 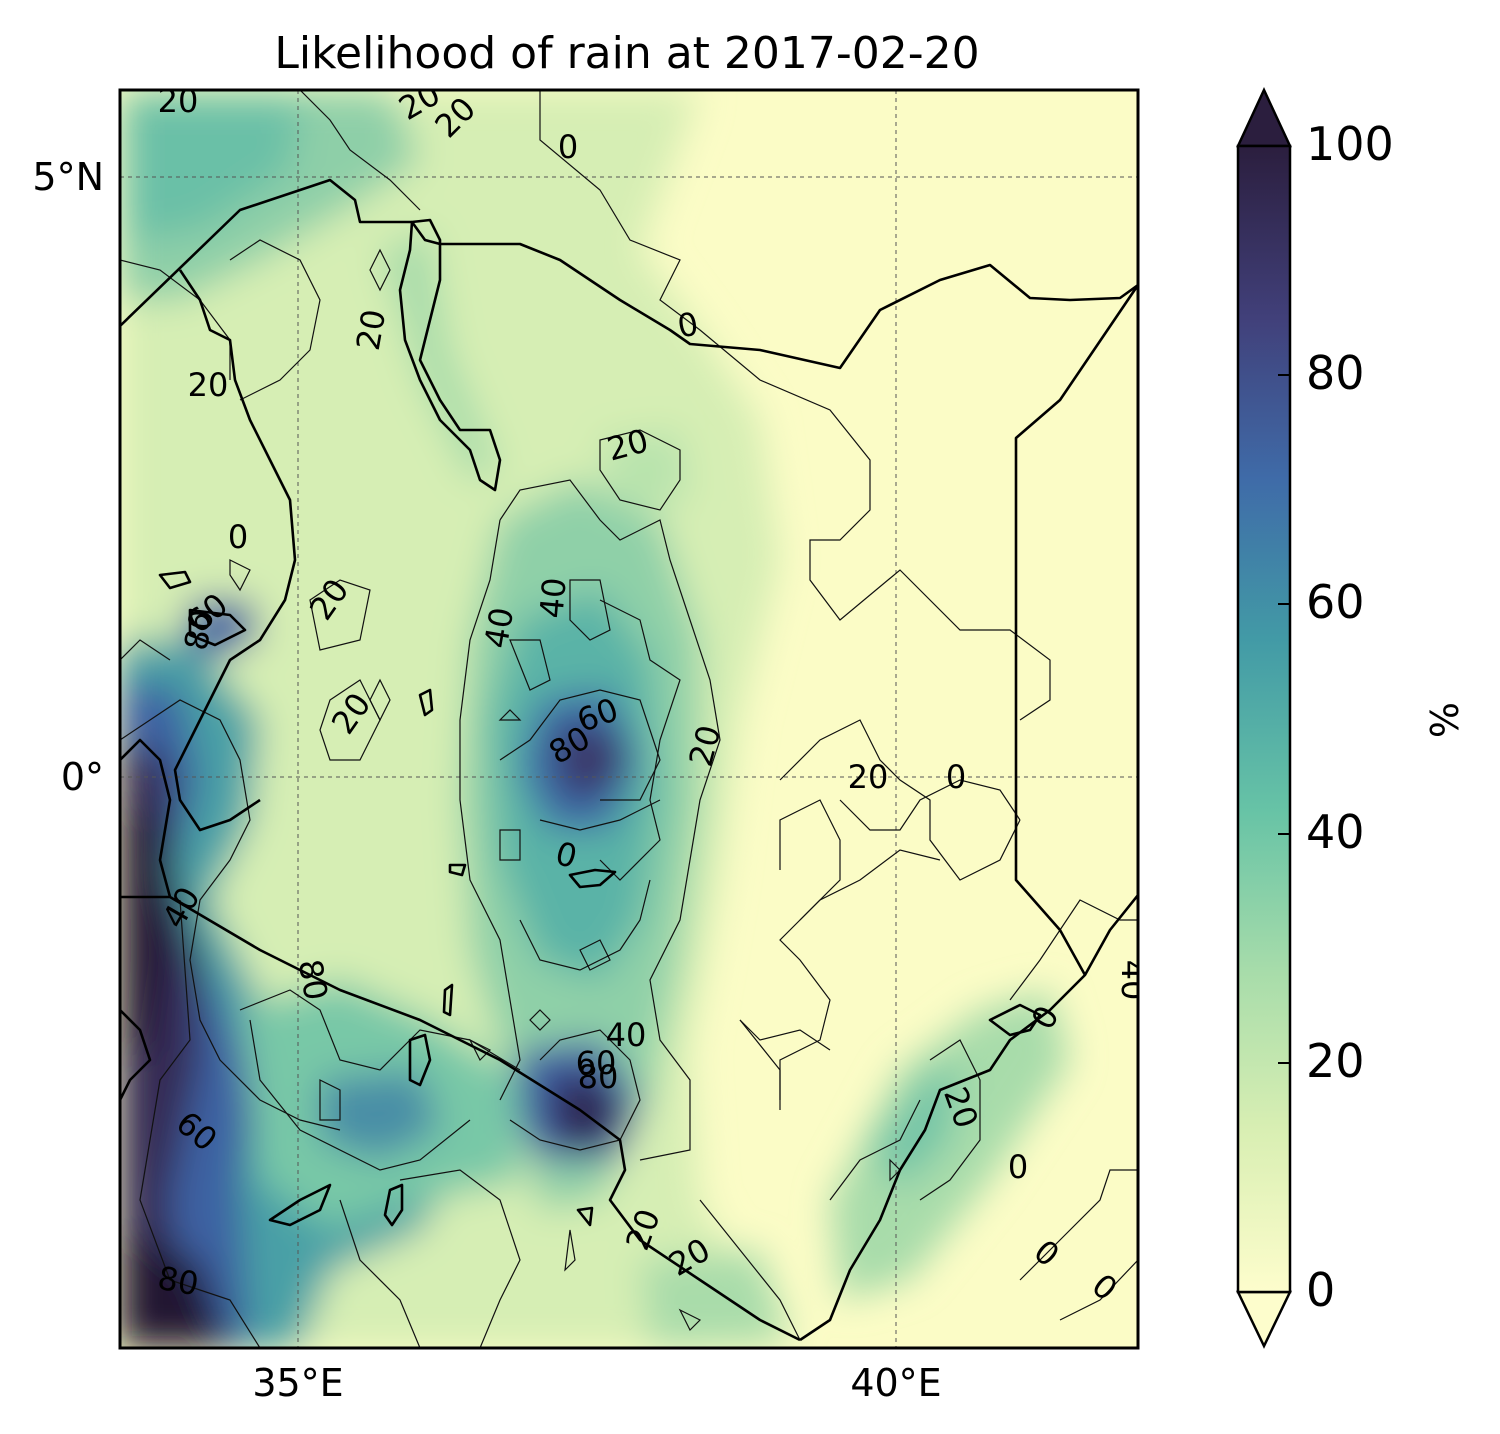 I want to click on colorbar-tick-labels: 0 20 40 60 80 100, so click(x=1350, y=717).